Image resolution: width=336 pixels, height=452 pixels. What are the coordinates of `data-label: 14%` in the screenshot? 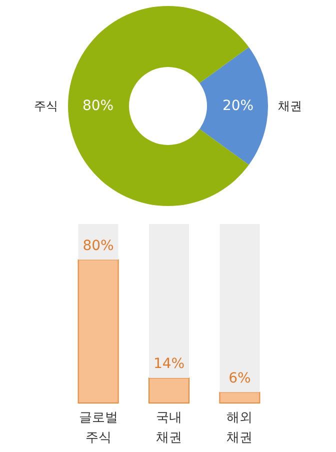 It's located at (169, 364).